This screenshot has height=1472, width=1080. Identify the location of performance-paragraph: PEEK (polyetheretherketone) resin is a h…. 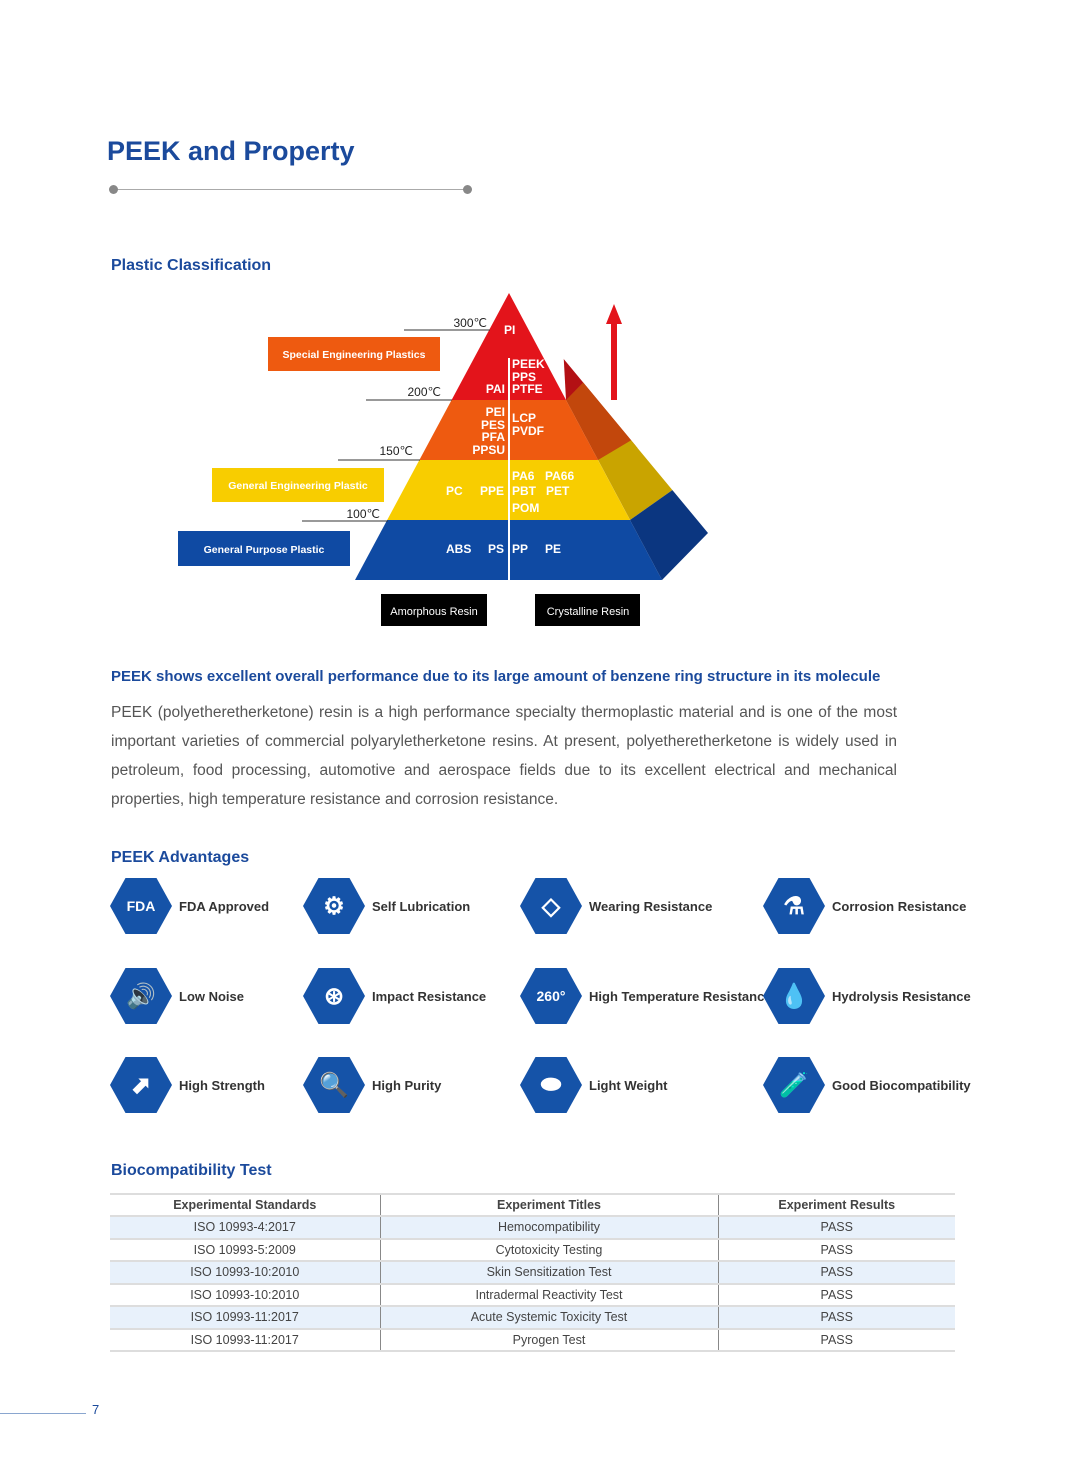
(504, 756).